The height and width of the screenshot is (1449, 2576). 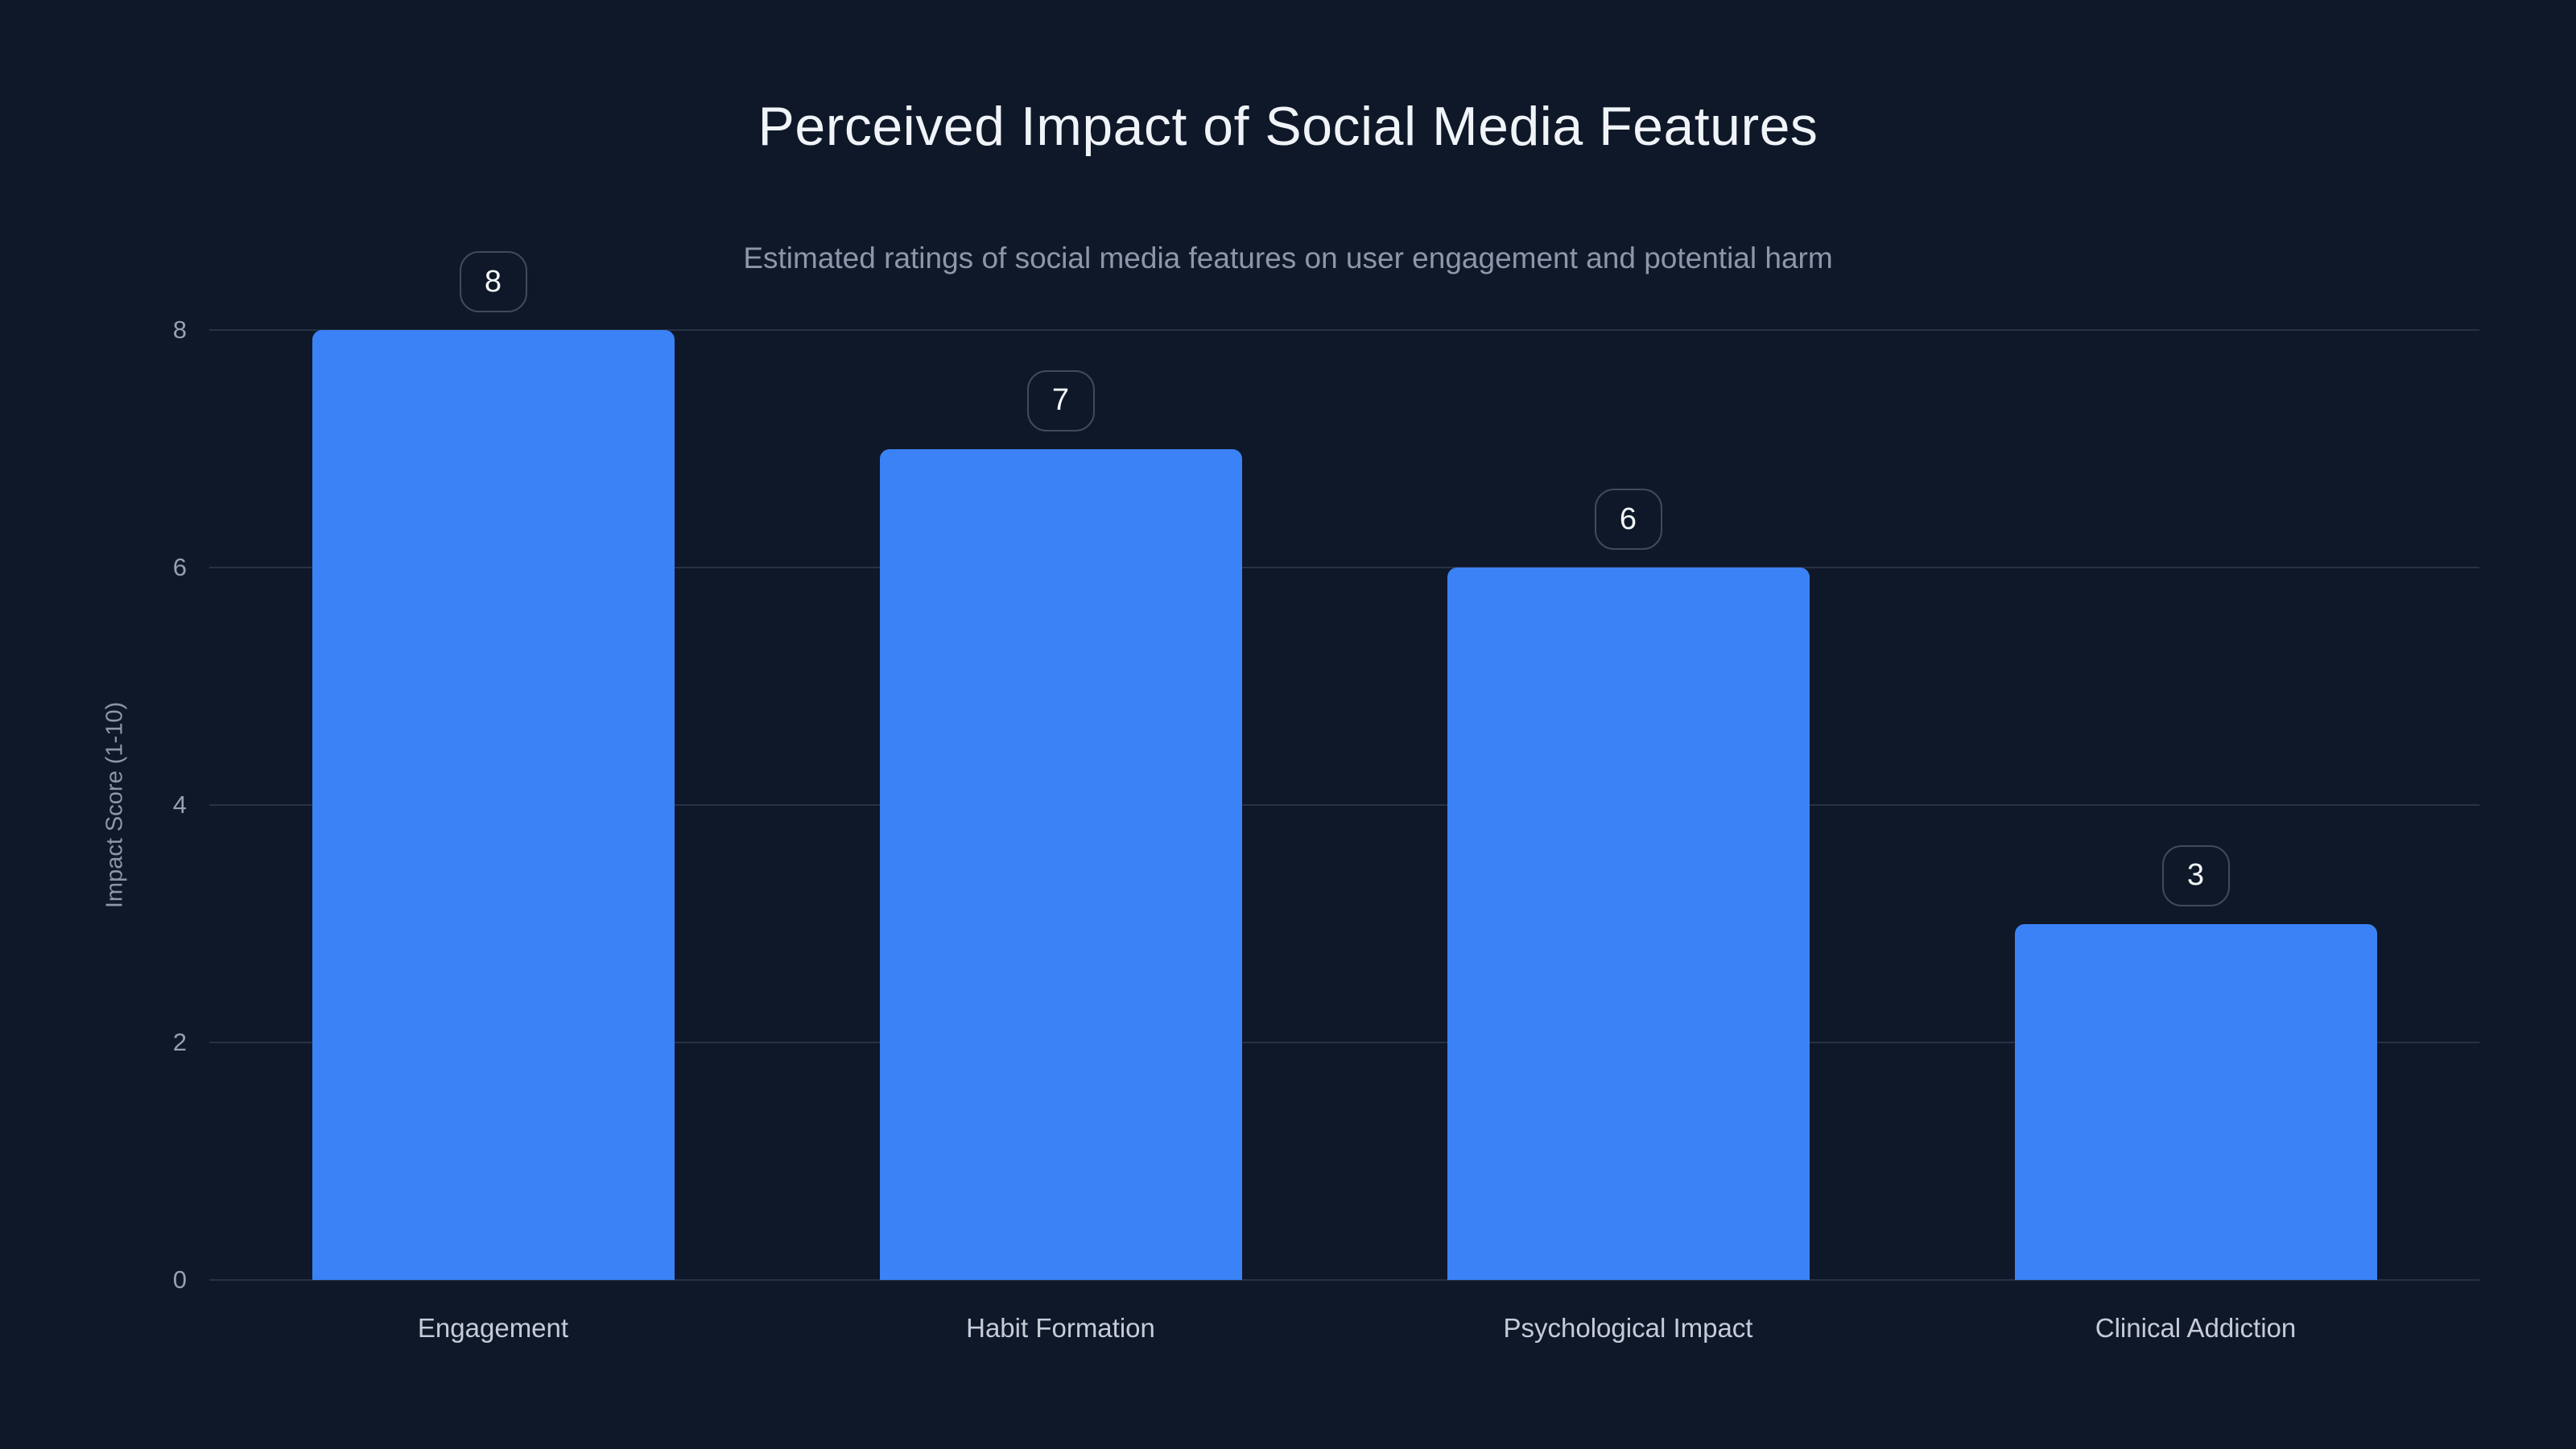 I want to click on bar-value-badge: 6, so click(x=1628, y=519).